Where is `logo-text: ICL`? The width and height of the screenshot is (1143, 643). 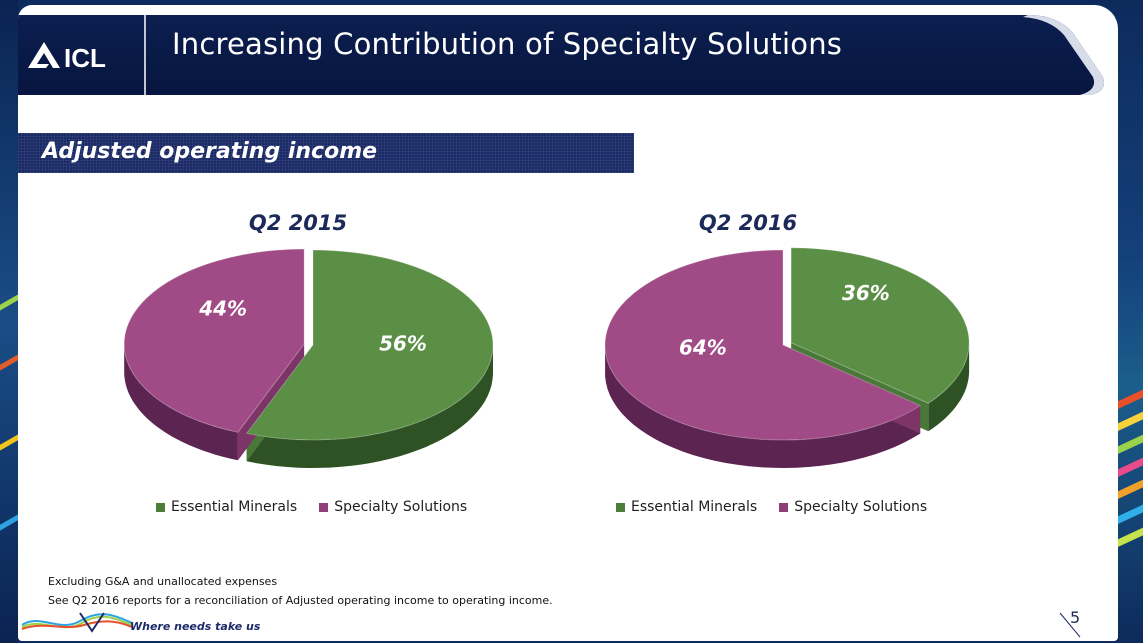 logo-text: ICL is located at coordinates (85, 57).